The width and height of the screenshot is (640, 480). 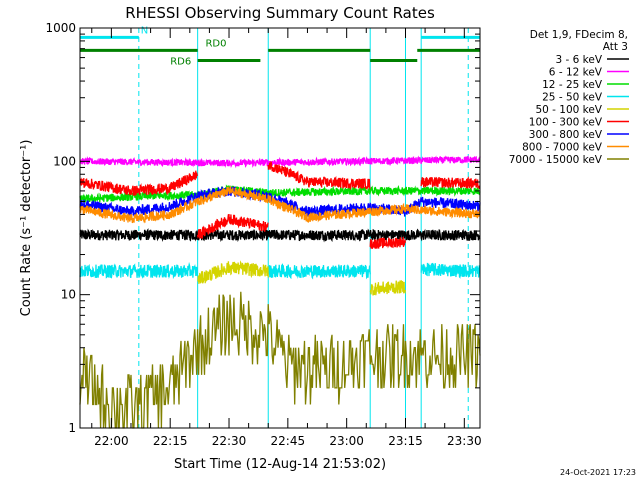 I want to click on x-tick-label-2215: 22:15, so click(x=170, y=441).